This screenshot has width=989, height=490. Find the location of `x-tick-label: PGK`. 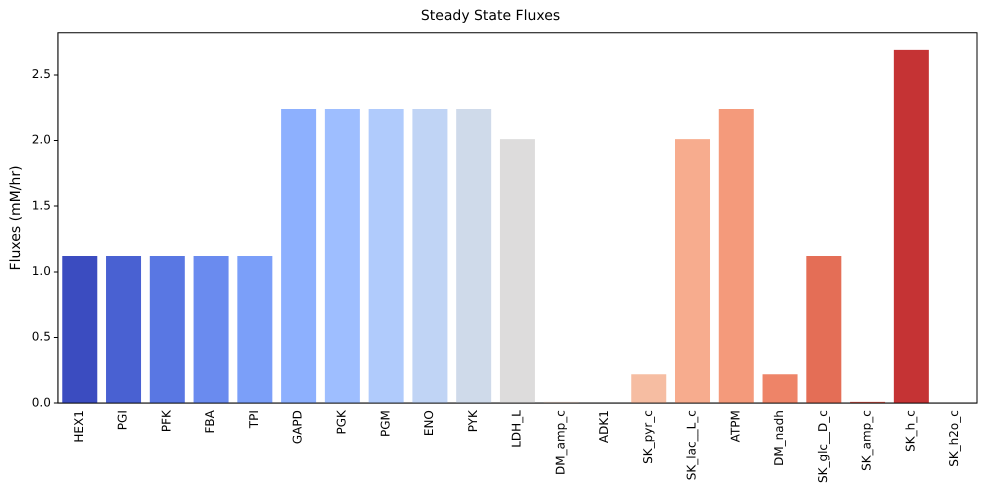

x-tick-label: PGK is located at coordinates (341, 422).